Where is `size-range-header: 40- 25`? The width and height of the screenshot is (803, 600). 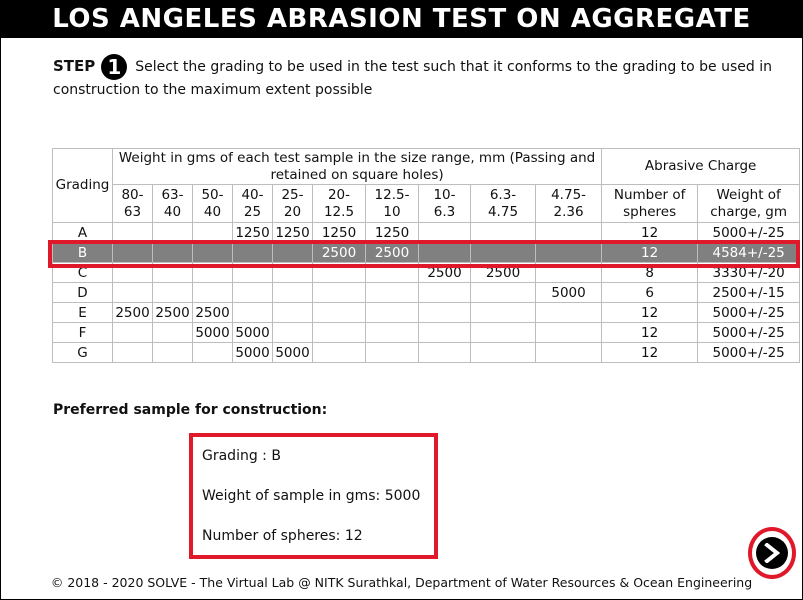 size-range-header: 40- 25 is located at coordinates (252, 203).